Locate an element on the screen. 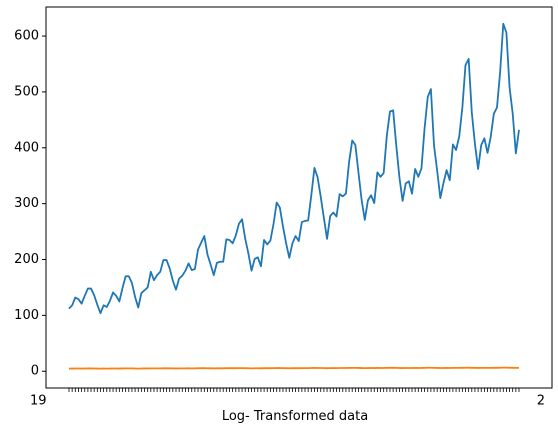  y-tick-label: 0 is located at coordinates (35, 371).